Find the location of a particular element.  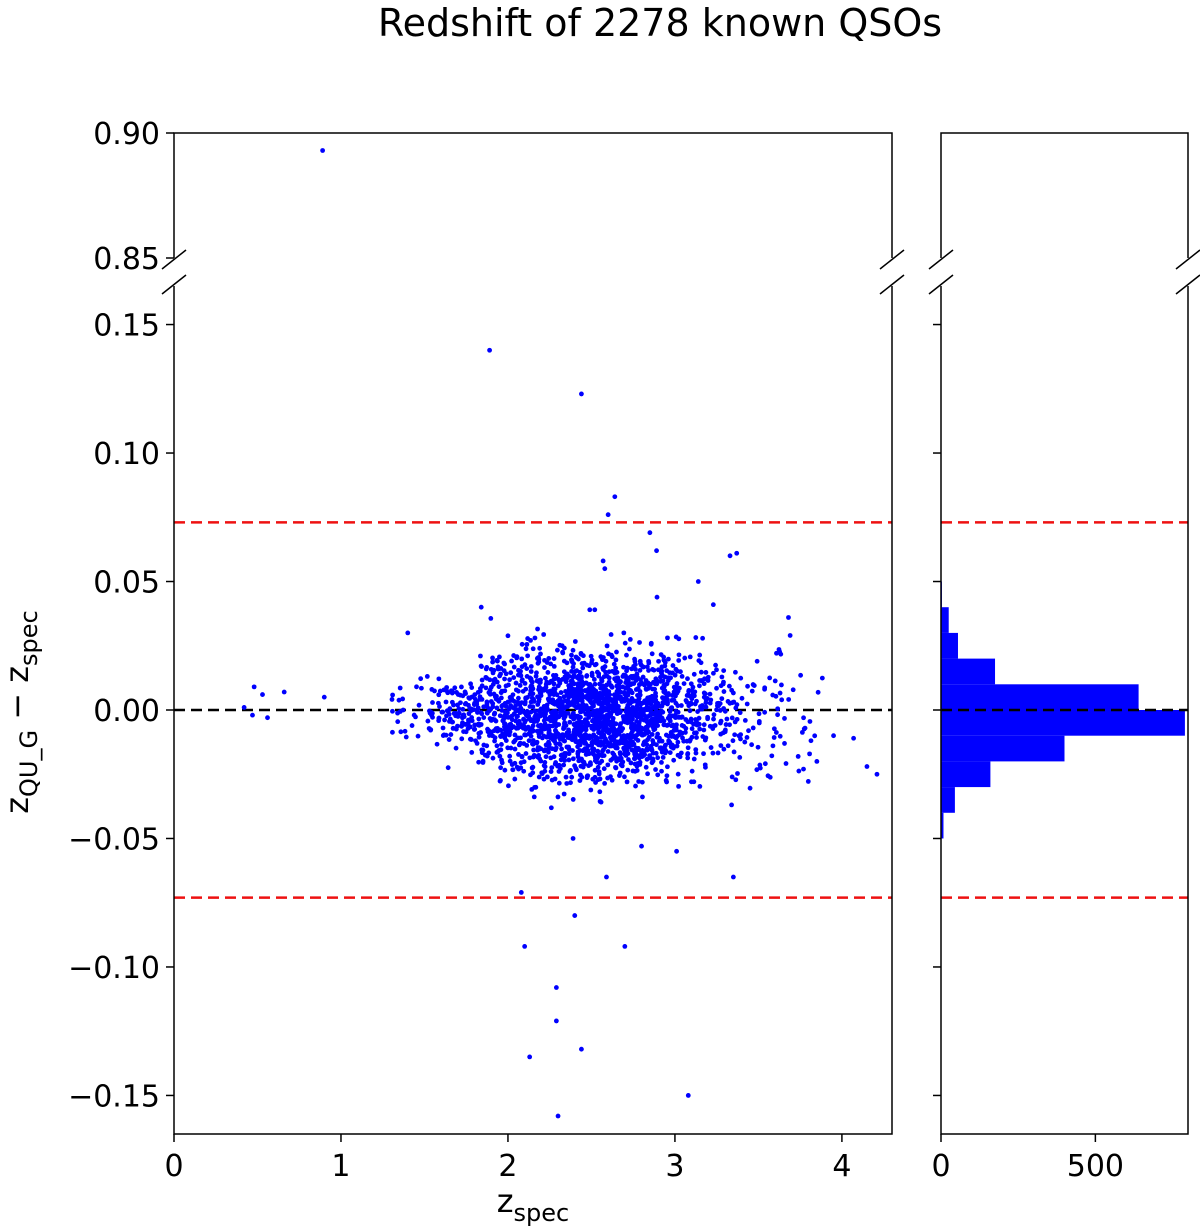

y-tick-label: 0.00 is located at coordinates (126, 711).